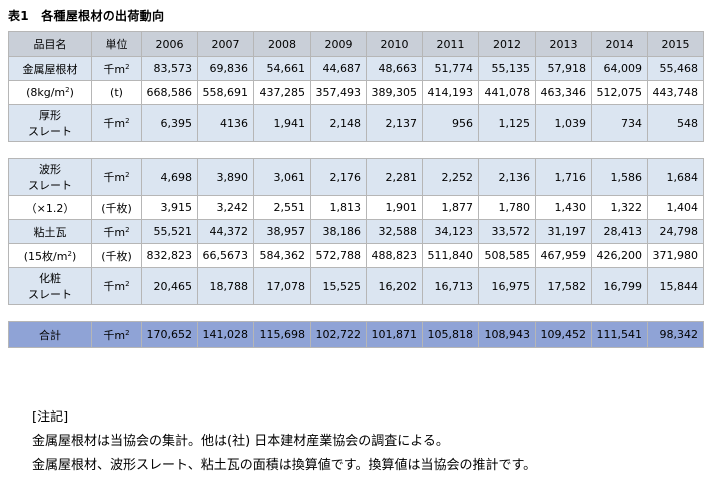 The height and width of the screenshot is (496, 725). I want to click on value-cell: 44,687, so click(338, 68).